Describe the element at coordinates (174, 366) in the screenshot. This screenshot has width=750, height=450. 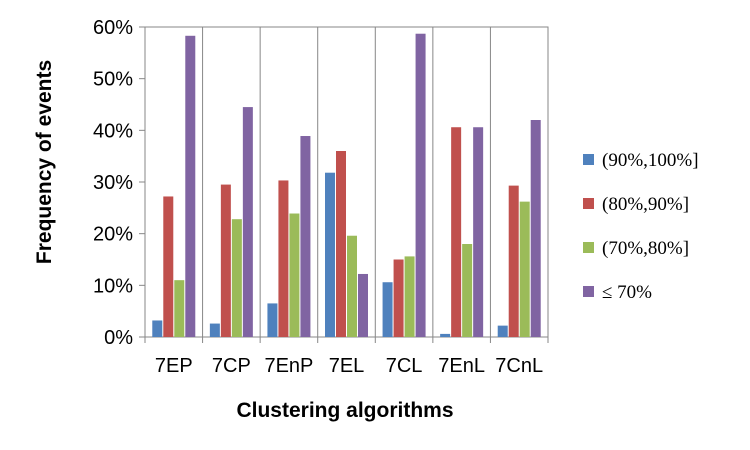
I see `x-tick-label: 7EP` at that location.